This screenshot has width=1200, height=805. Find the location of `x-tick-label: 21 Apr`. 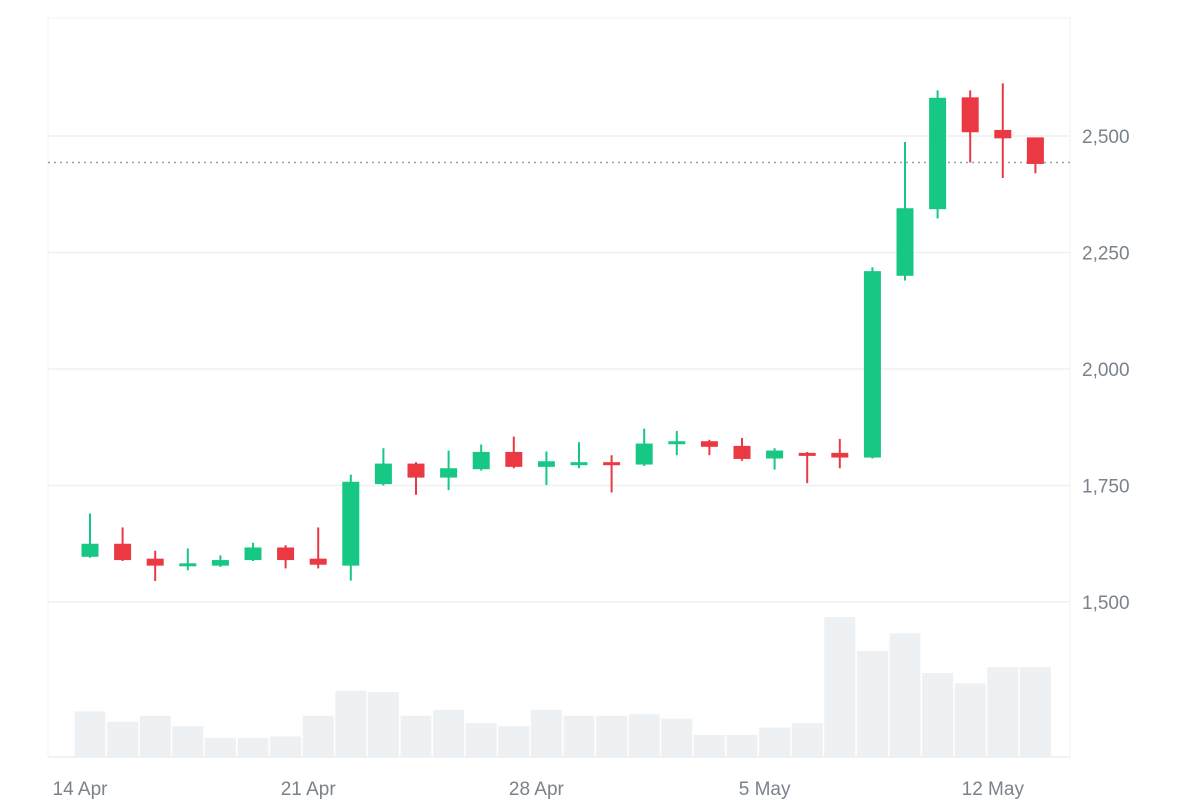

x-tick-label: 21 Apr is located at coordinates (309, 789).